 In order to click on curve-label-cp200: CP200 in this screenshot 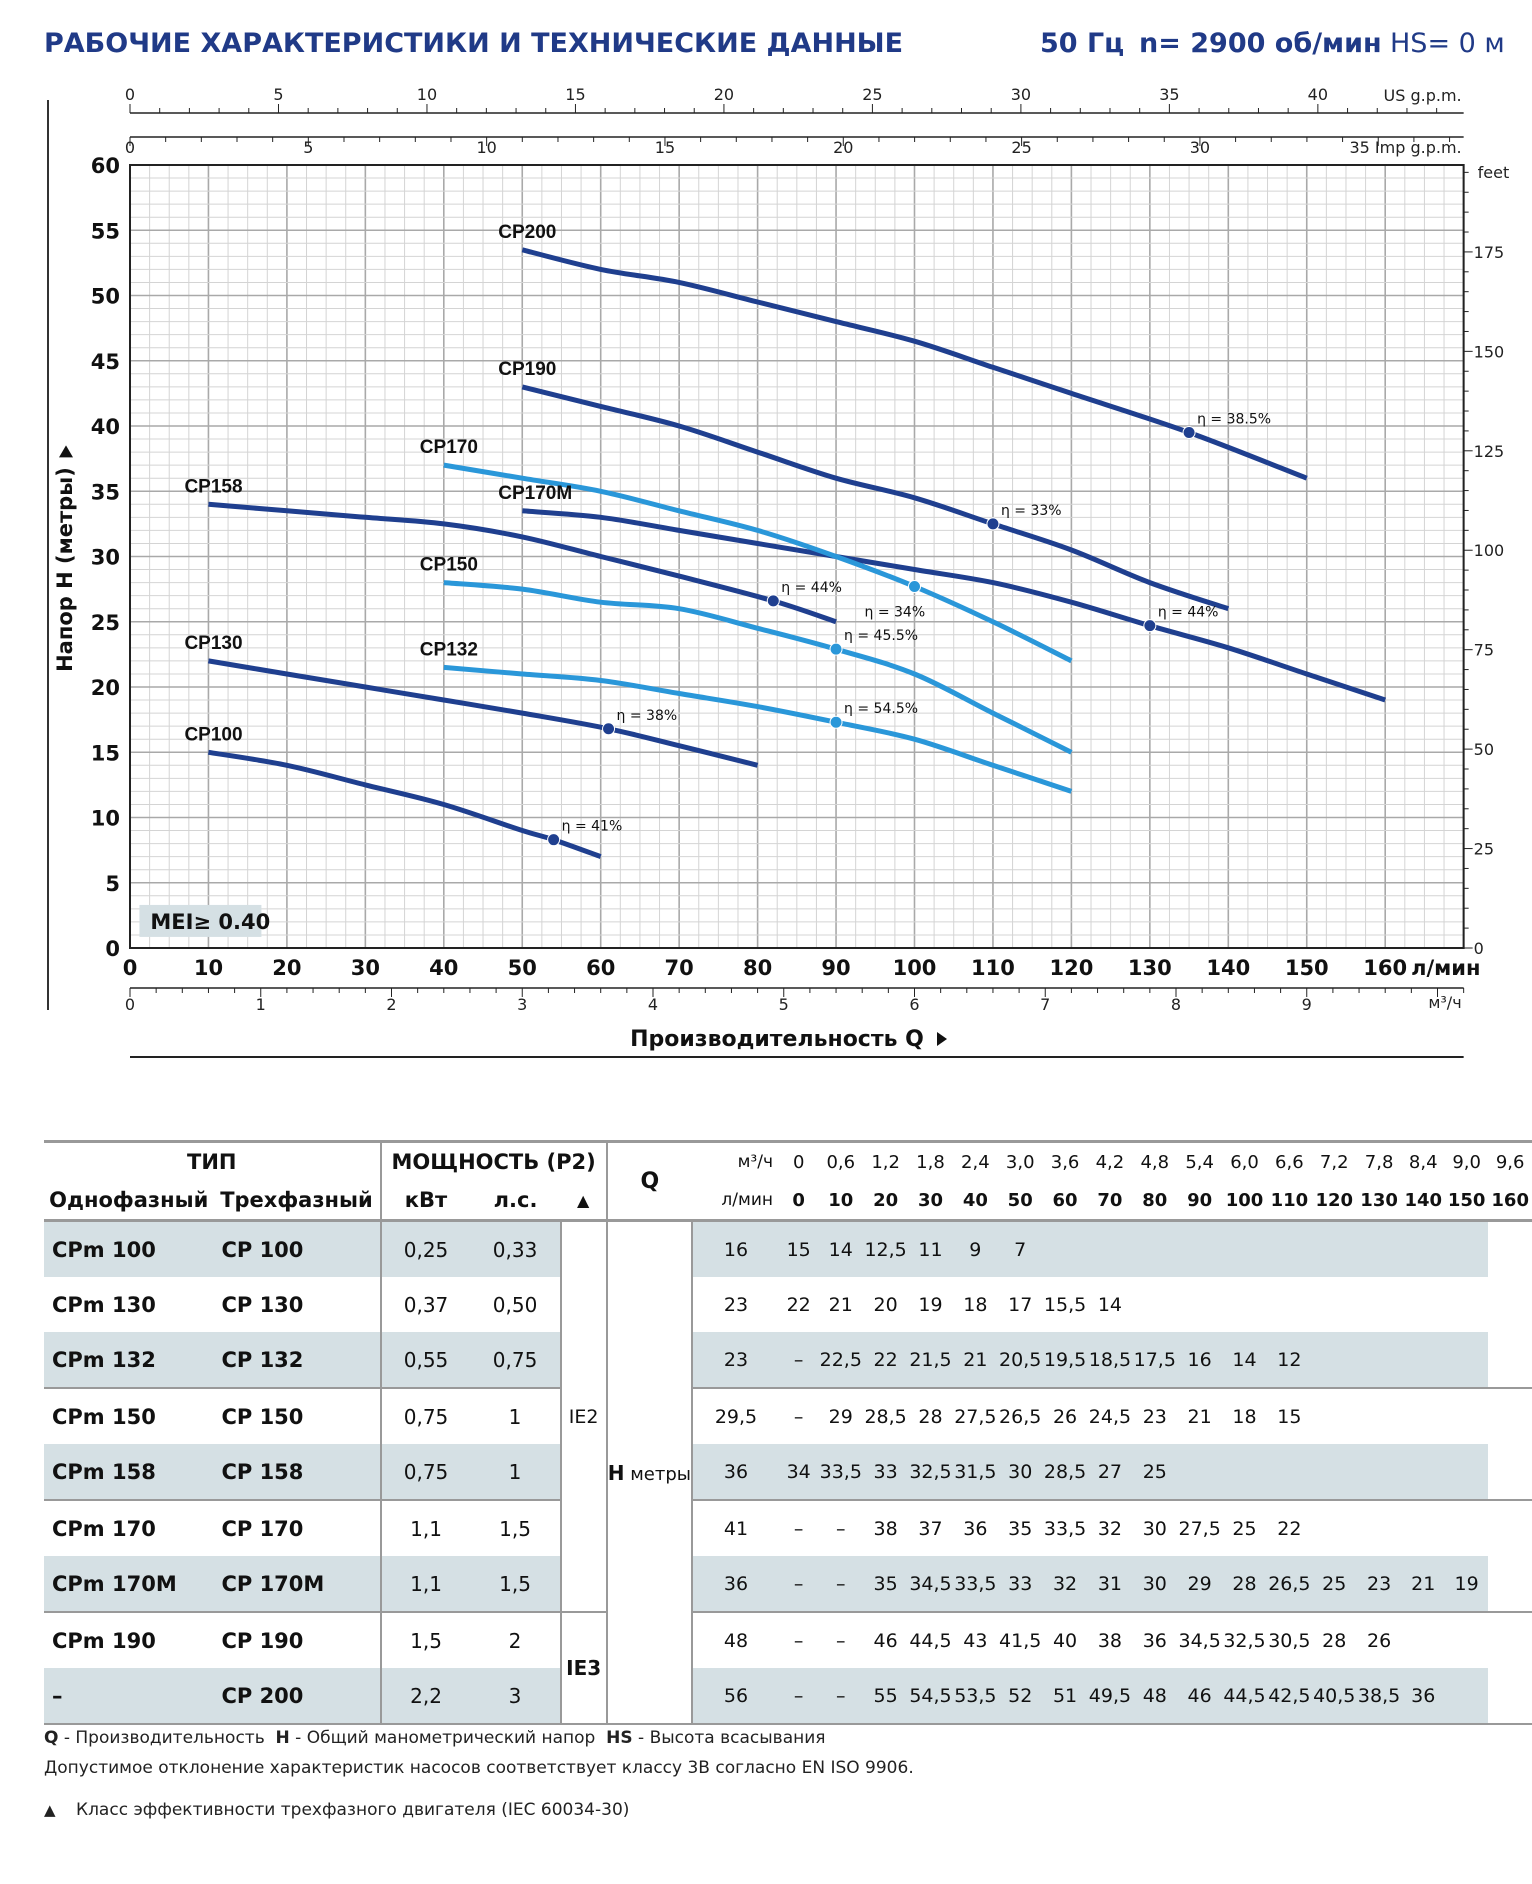, I will do `click(527, 232)`.